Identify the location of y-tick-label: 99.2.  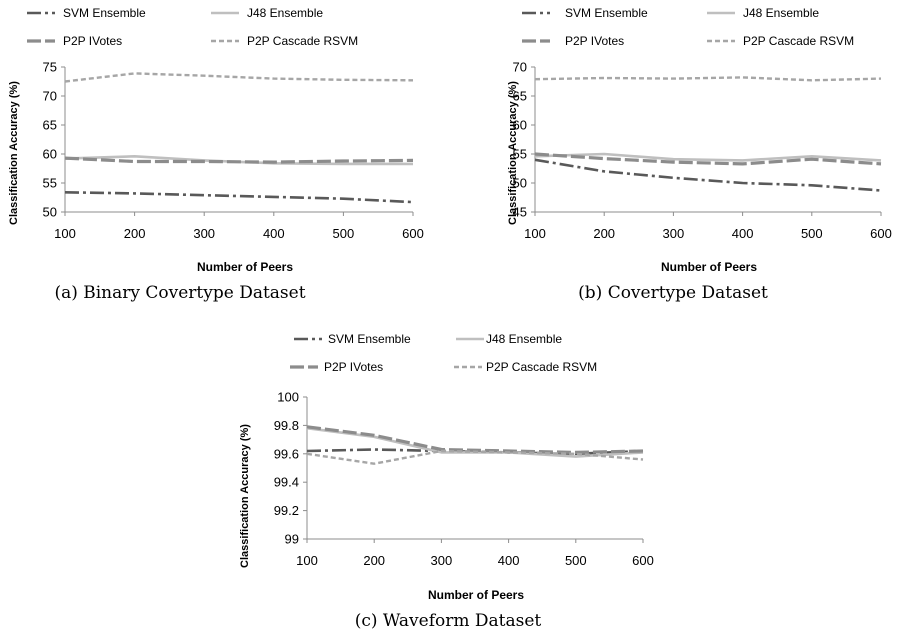
(286, 510).